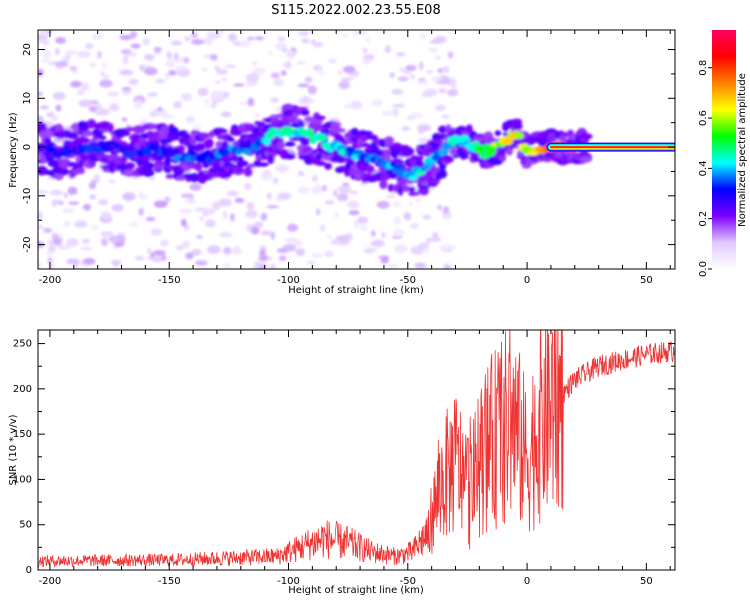  Describe the element at coordinates (724, 149) in the screenshot. I see `colorbar-gradient` at that location.